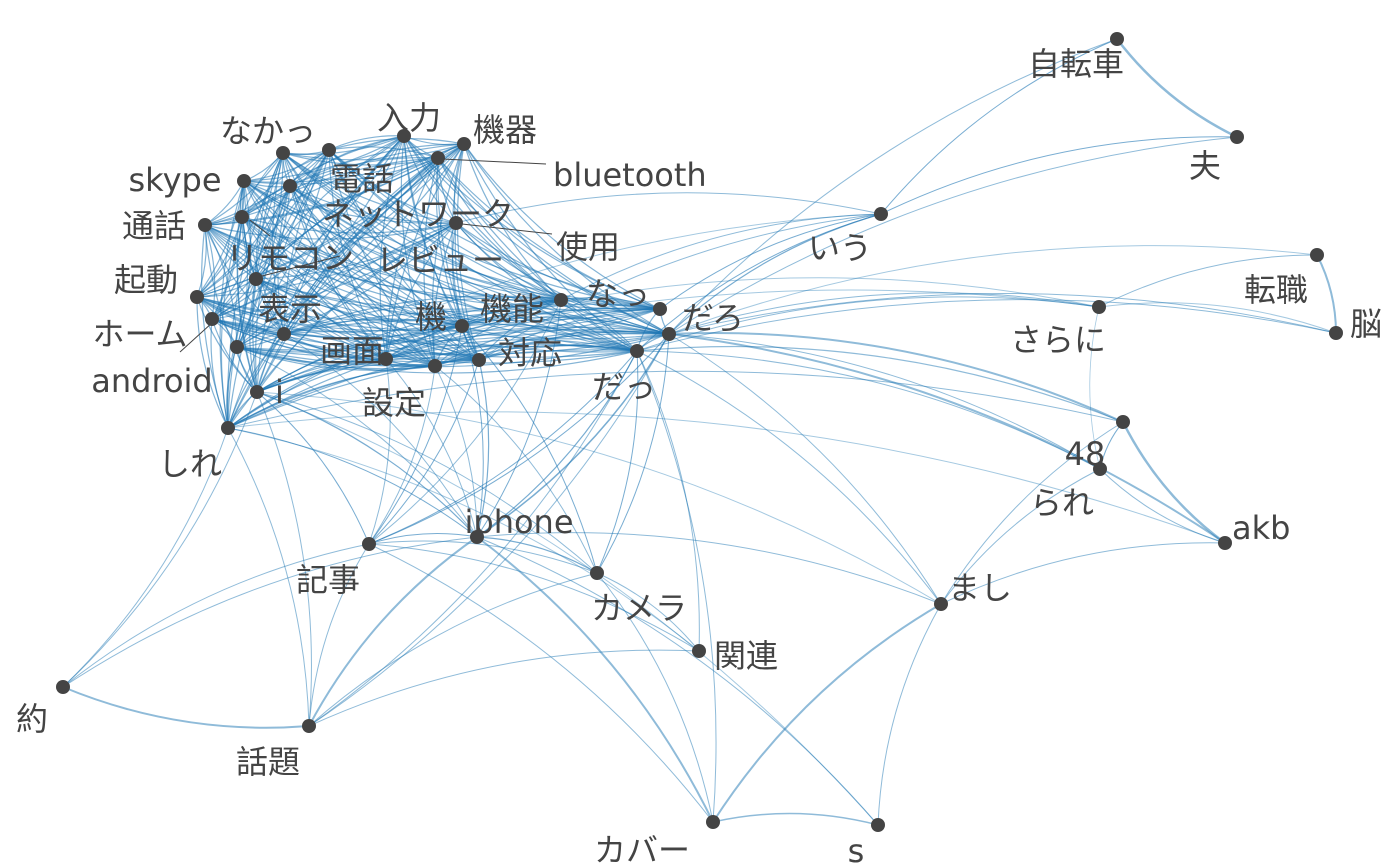 This screenshot has width=1400, height=865. I want to click on edge-denwa-review, so click(292, 214).